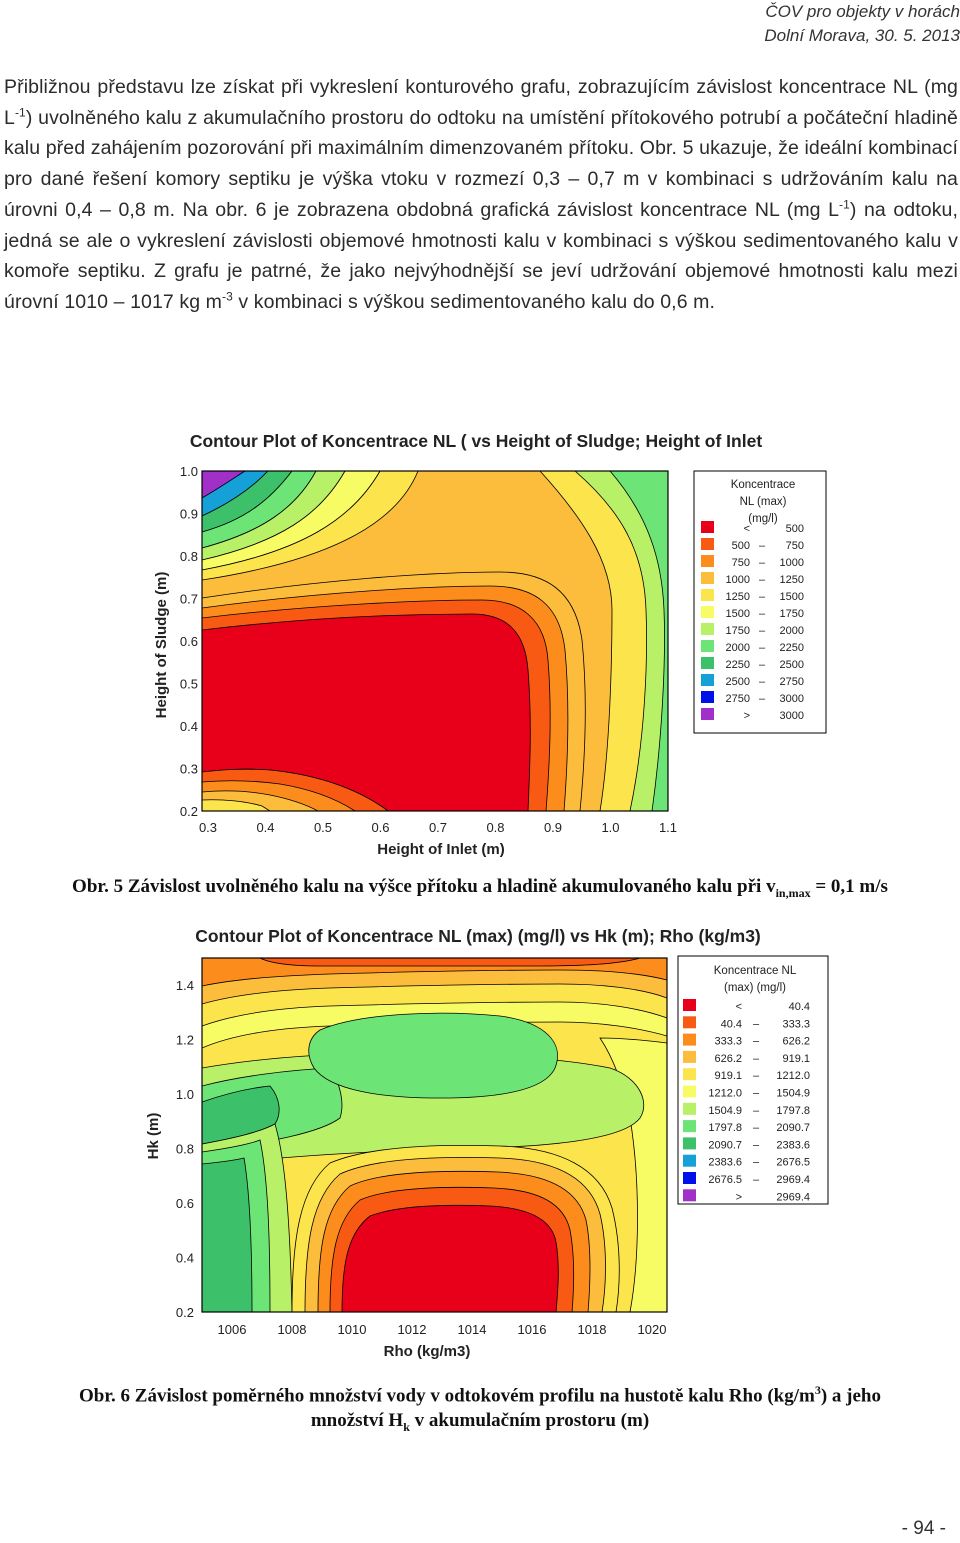 The image size is (960, 1543). I want to click on chart1-legend-title: NL (max), so click(763, 502).